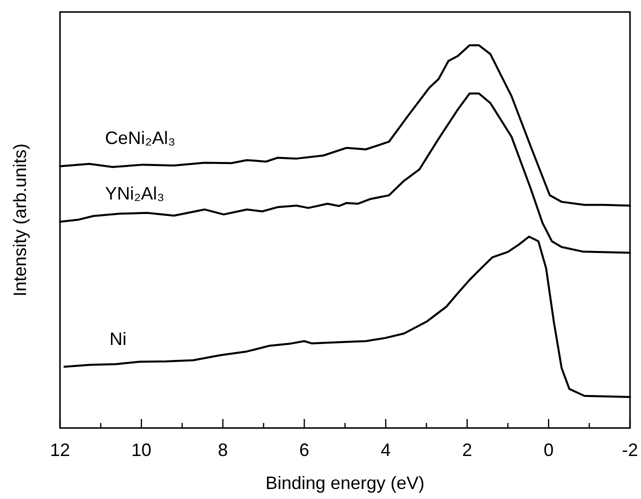  I want to click on series-label: Ni, so click(117, 338).